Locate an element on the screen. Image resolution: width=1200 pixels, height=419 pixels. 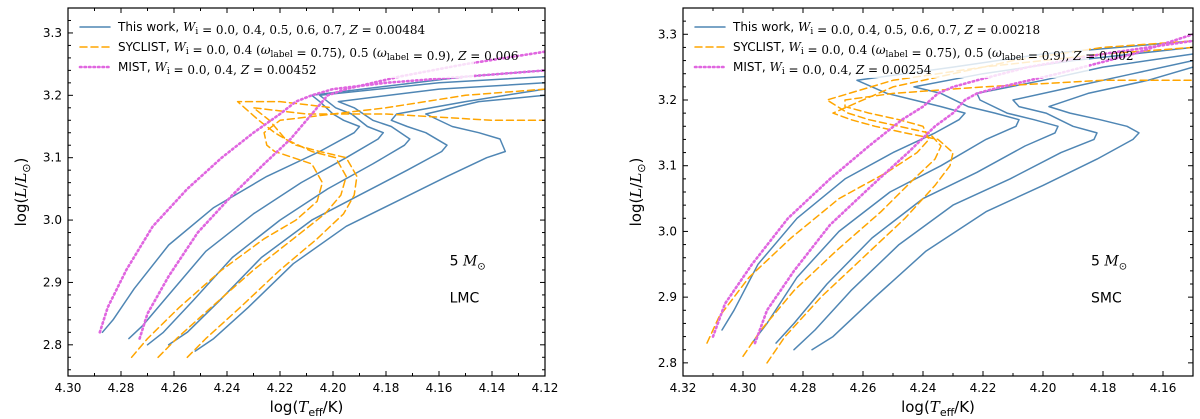
legend-entry: MIST, Wi = 0.0, 0.4, Z = 0.00452 is located at coordinates (217, 68).